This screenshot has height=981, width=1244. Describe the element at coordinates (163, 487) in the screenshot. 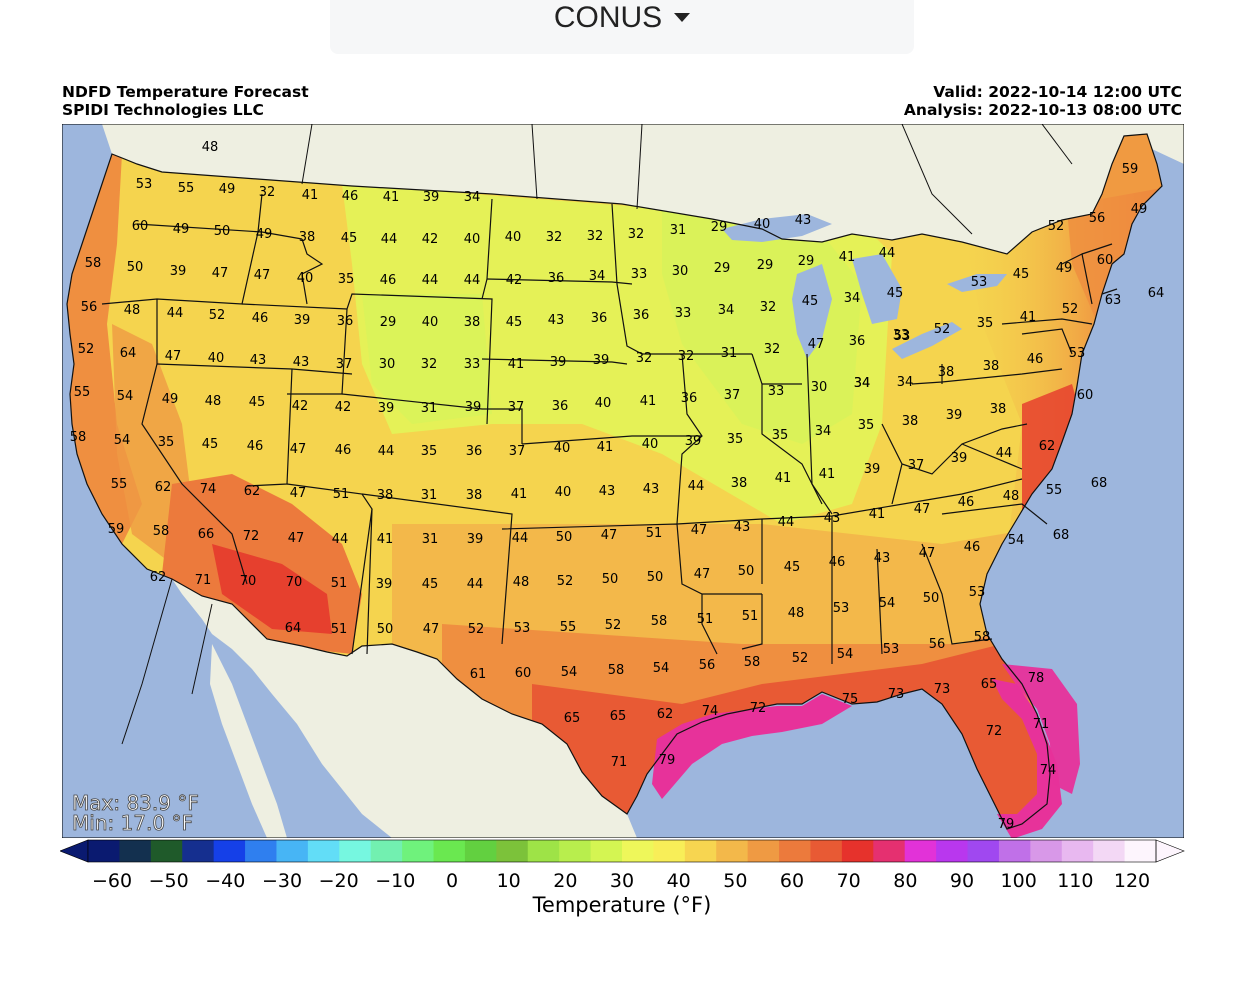

I see `temperature-label: 62` at that location.